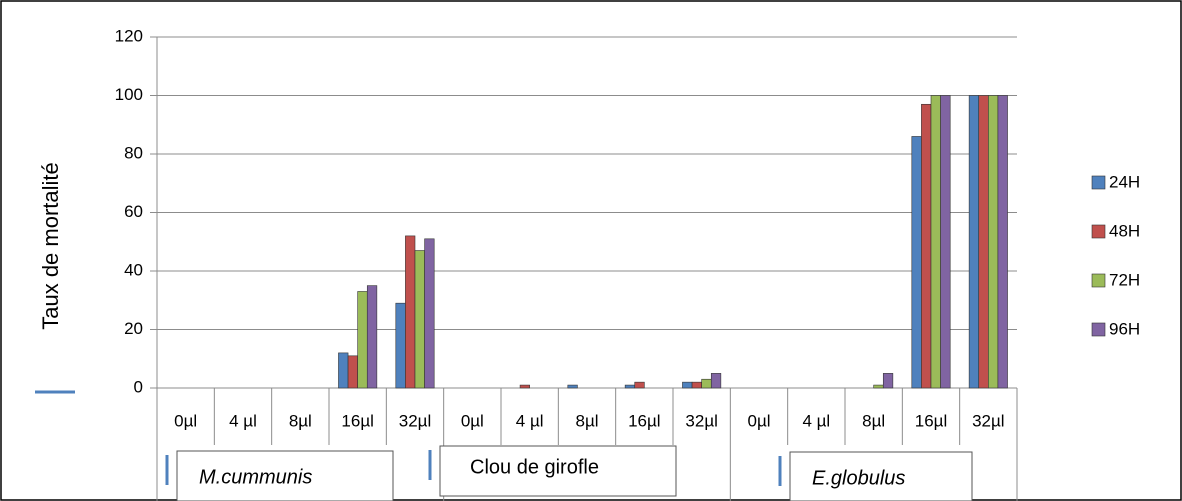 This screenshot has width=1182, height=501. Describe the element at coordinates (255, 477) in the screenshot. I see `group-label: M.cummunis` at that location.